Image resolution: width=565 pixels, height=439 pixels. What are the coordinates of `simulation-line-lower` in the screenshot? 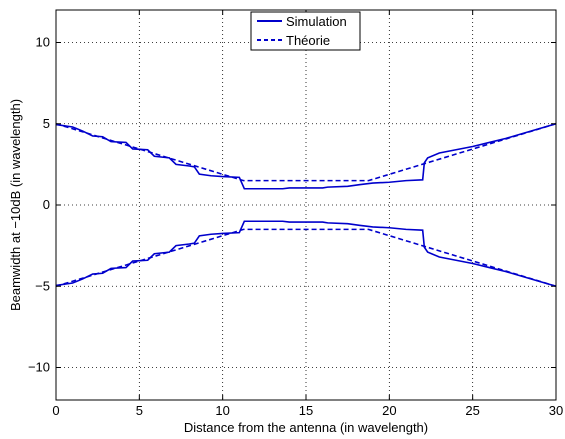 It's located at (306, 254).